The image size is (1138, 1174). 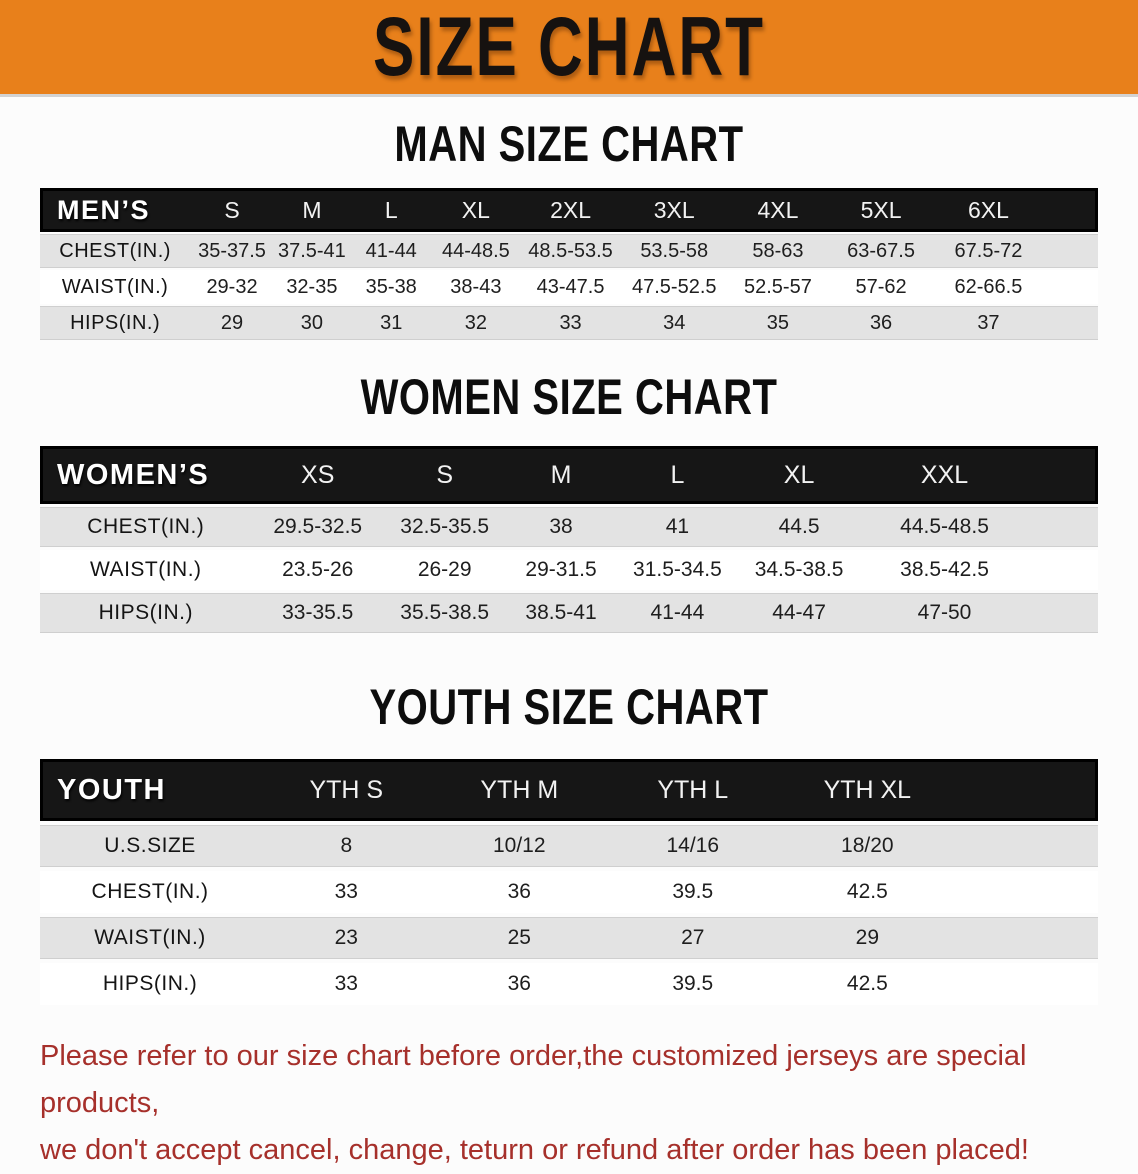 I want to click on women-header-row: WOMEN’S XS S M L XL XXL, so click(x=569, y=475).